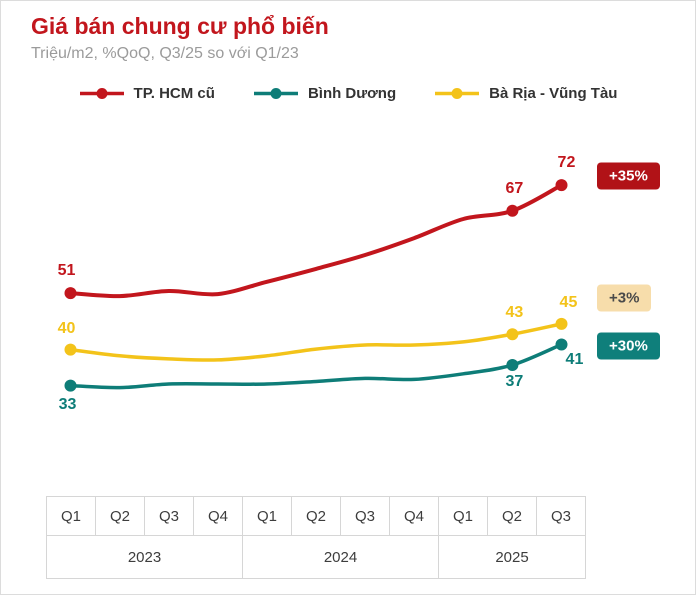  What do you see at coordinates (628, 176) in the screenshot?
I see `change-badge: +35%` at bounding box center [628, 176].